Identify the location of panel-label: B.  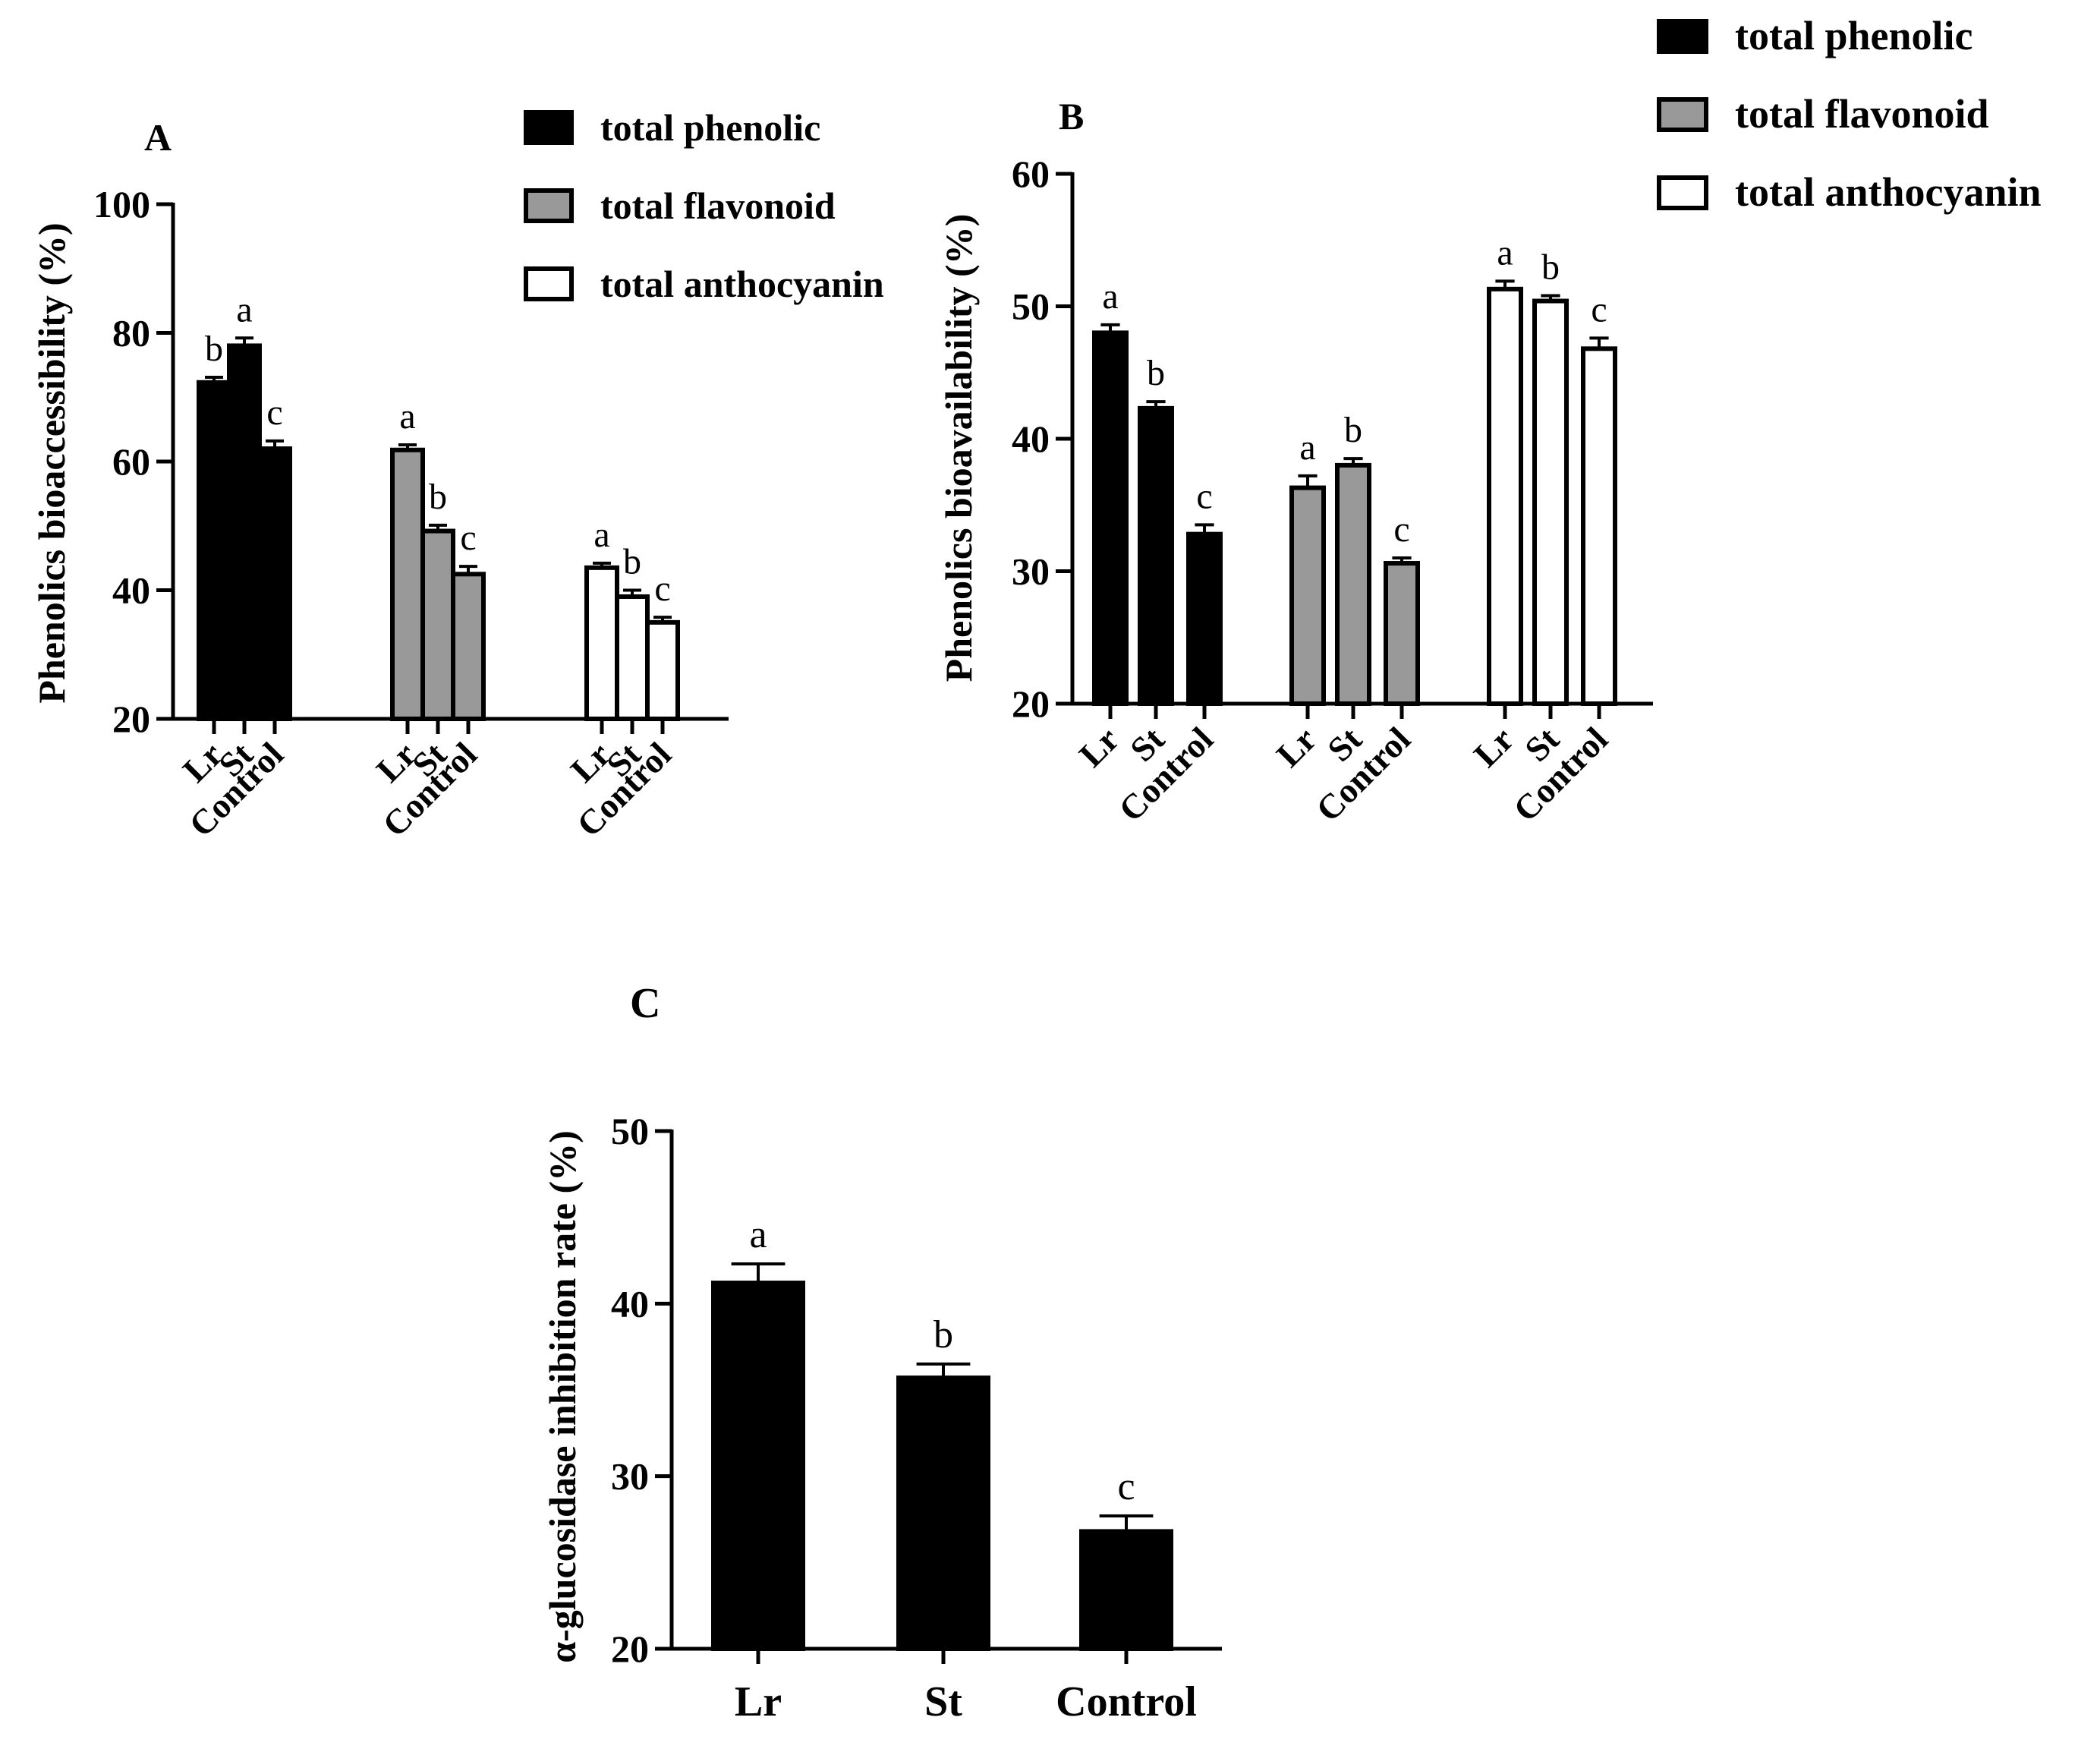
(1072, 116).